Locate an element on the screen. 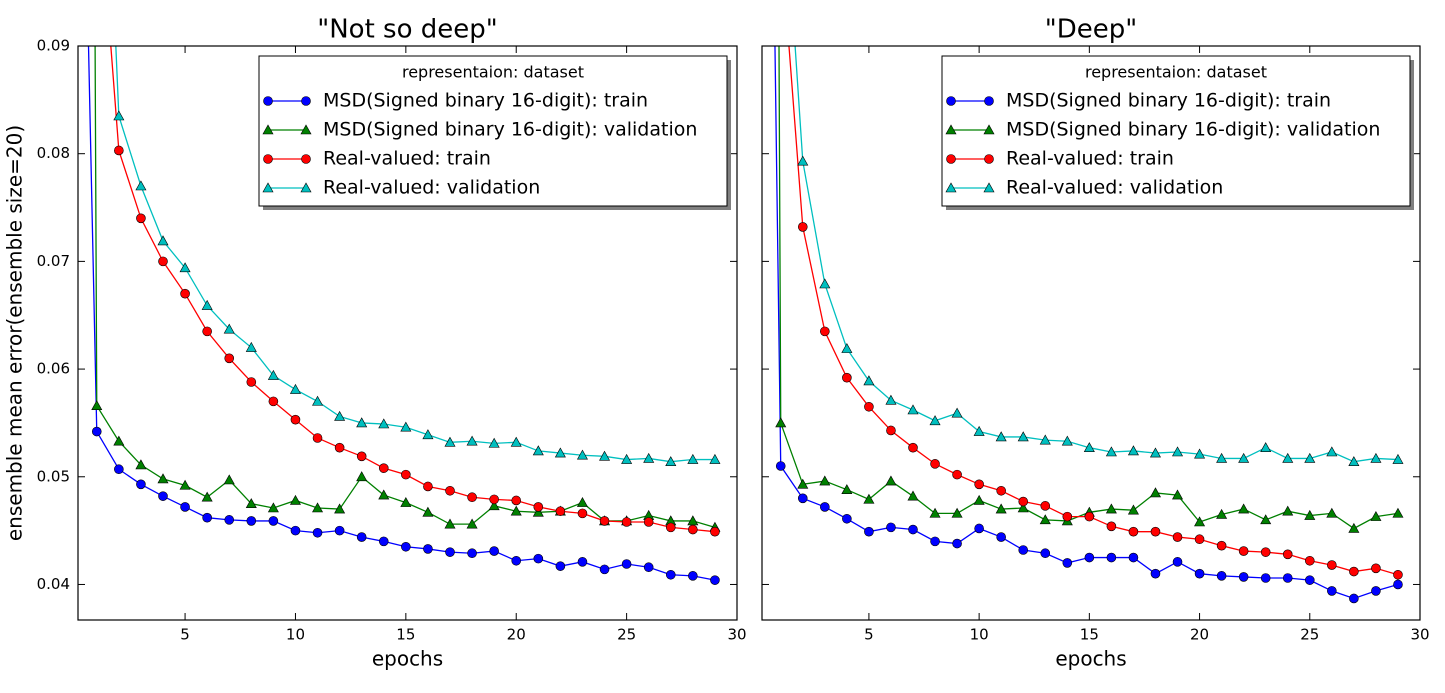 This screenshot has width=1445, height=693. x-tick-label: 5 is located at coordinates (869, 635).